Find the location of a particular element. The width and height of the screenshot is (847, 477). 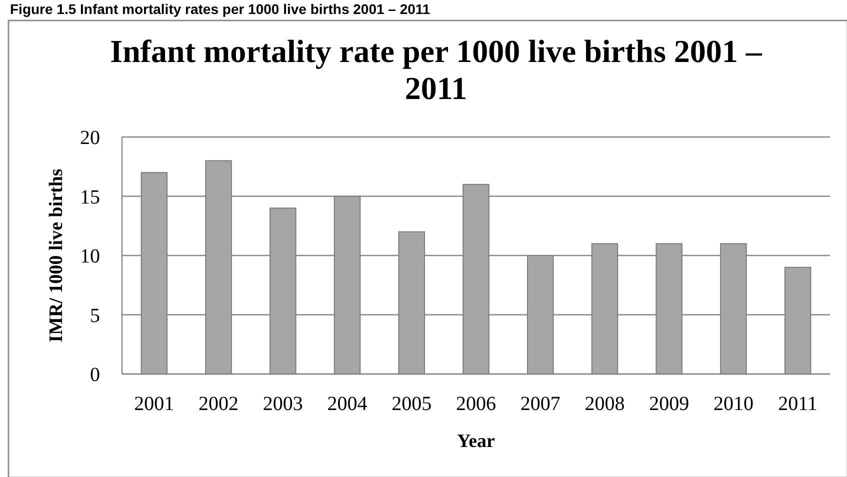

y-axis-title: IMR/ 1000 live births is located at coordinates (56, 255).